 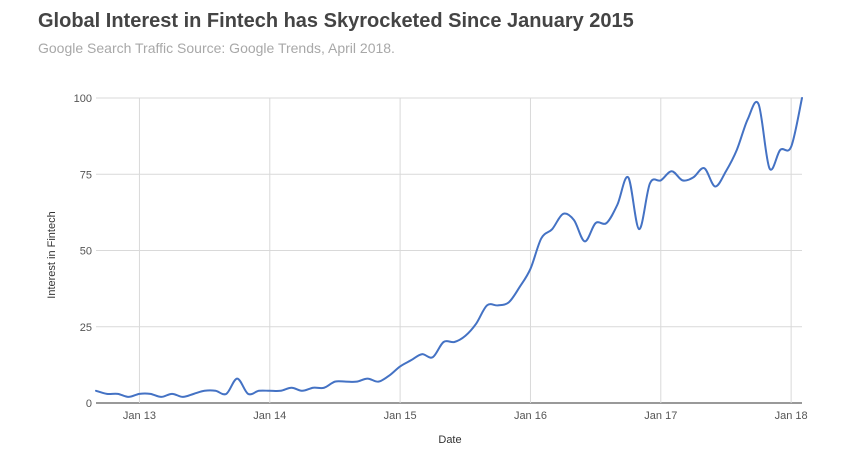 What do you see at coordinates (86, 252) in the screenshot?
I see `y-tick-label-50: 50` at bounding box center [86, 252].